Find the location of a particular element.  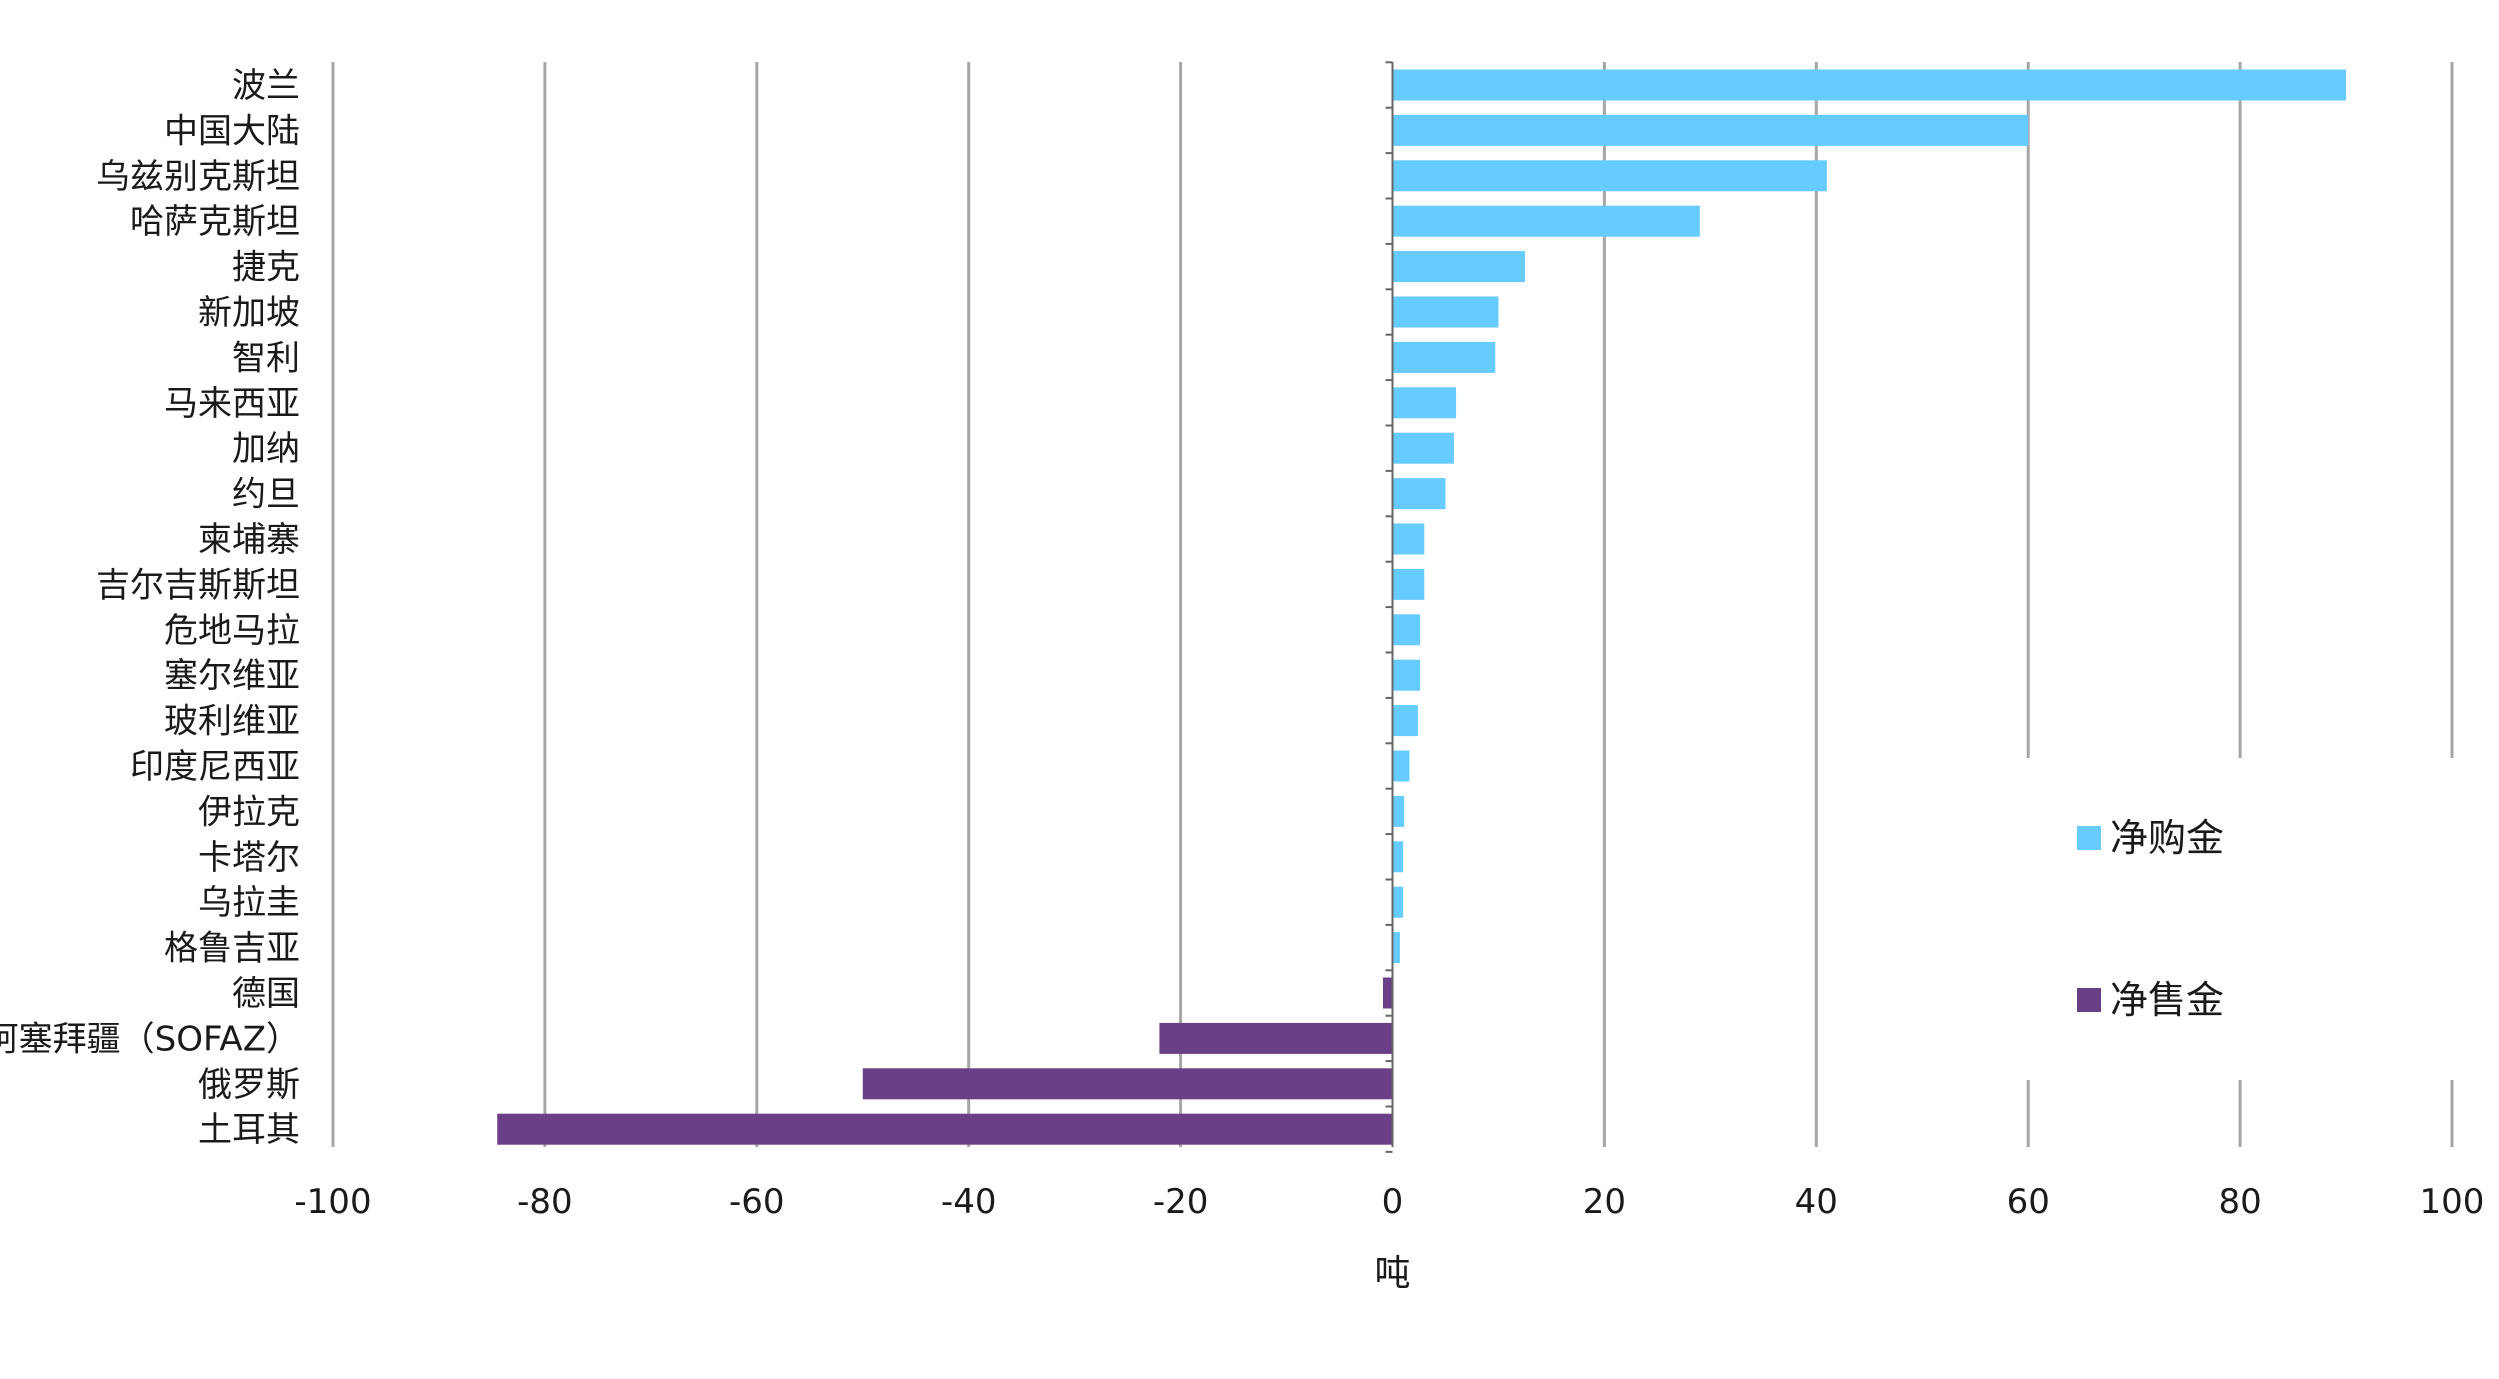

category-label: 马来西亚 is located at coordinates (232, 404).